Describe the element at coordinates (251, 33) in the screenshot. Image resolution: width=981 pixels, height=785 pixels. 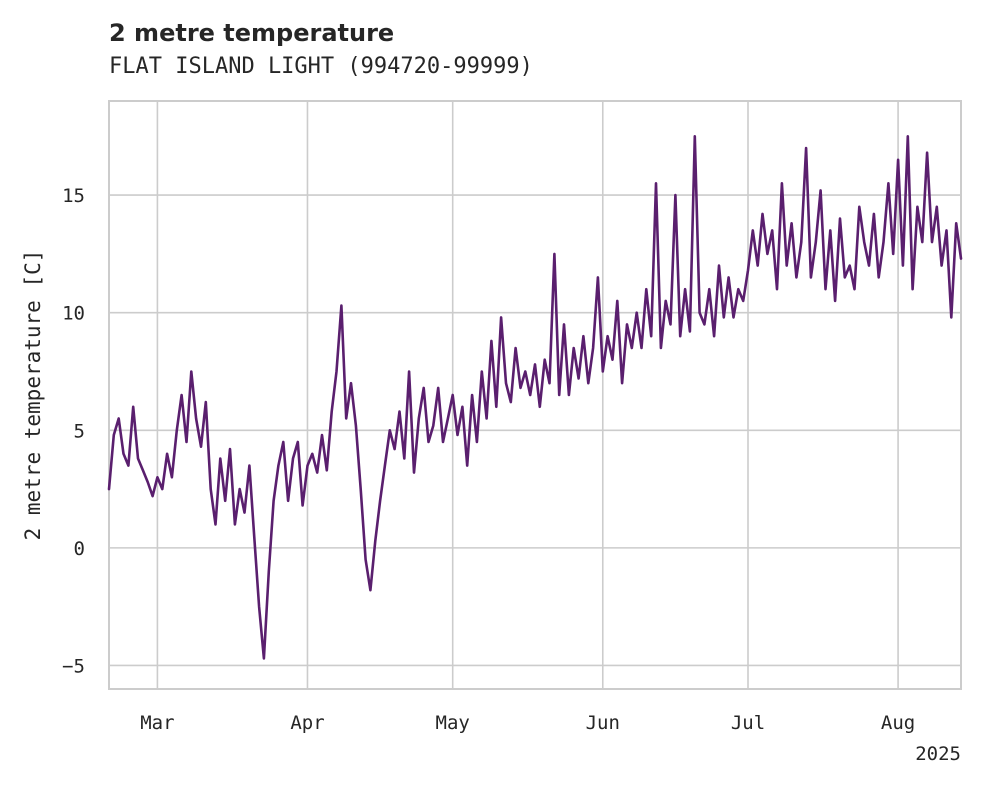
I see `chart-title: 2 metre temperature` at that location.